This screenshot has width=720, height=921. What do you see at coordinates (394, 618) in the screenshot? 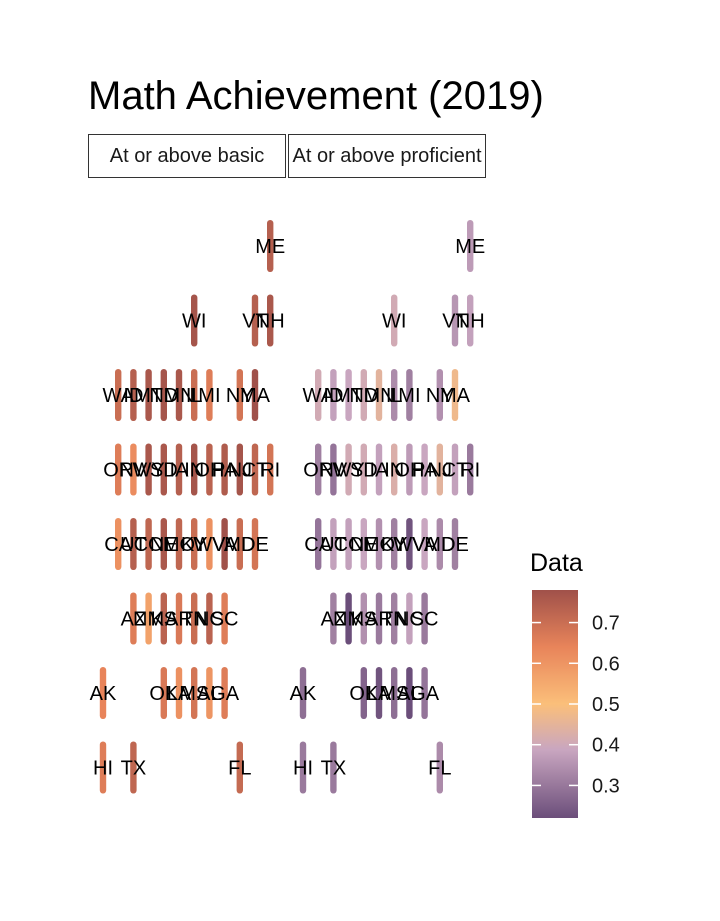
I see `tile-tn-proficient` at bounding box center [394, 618].